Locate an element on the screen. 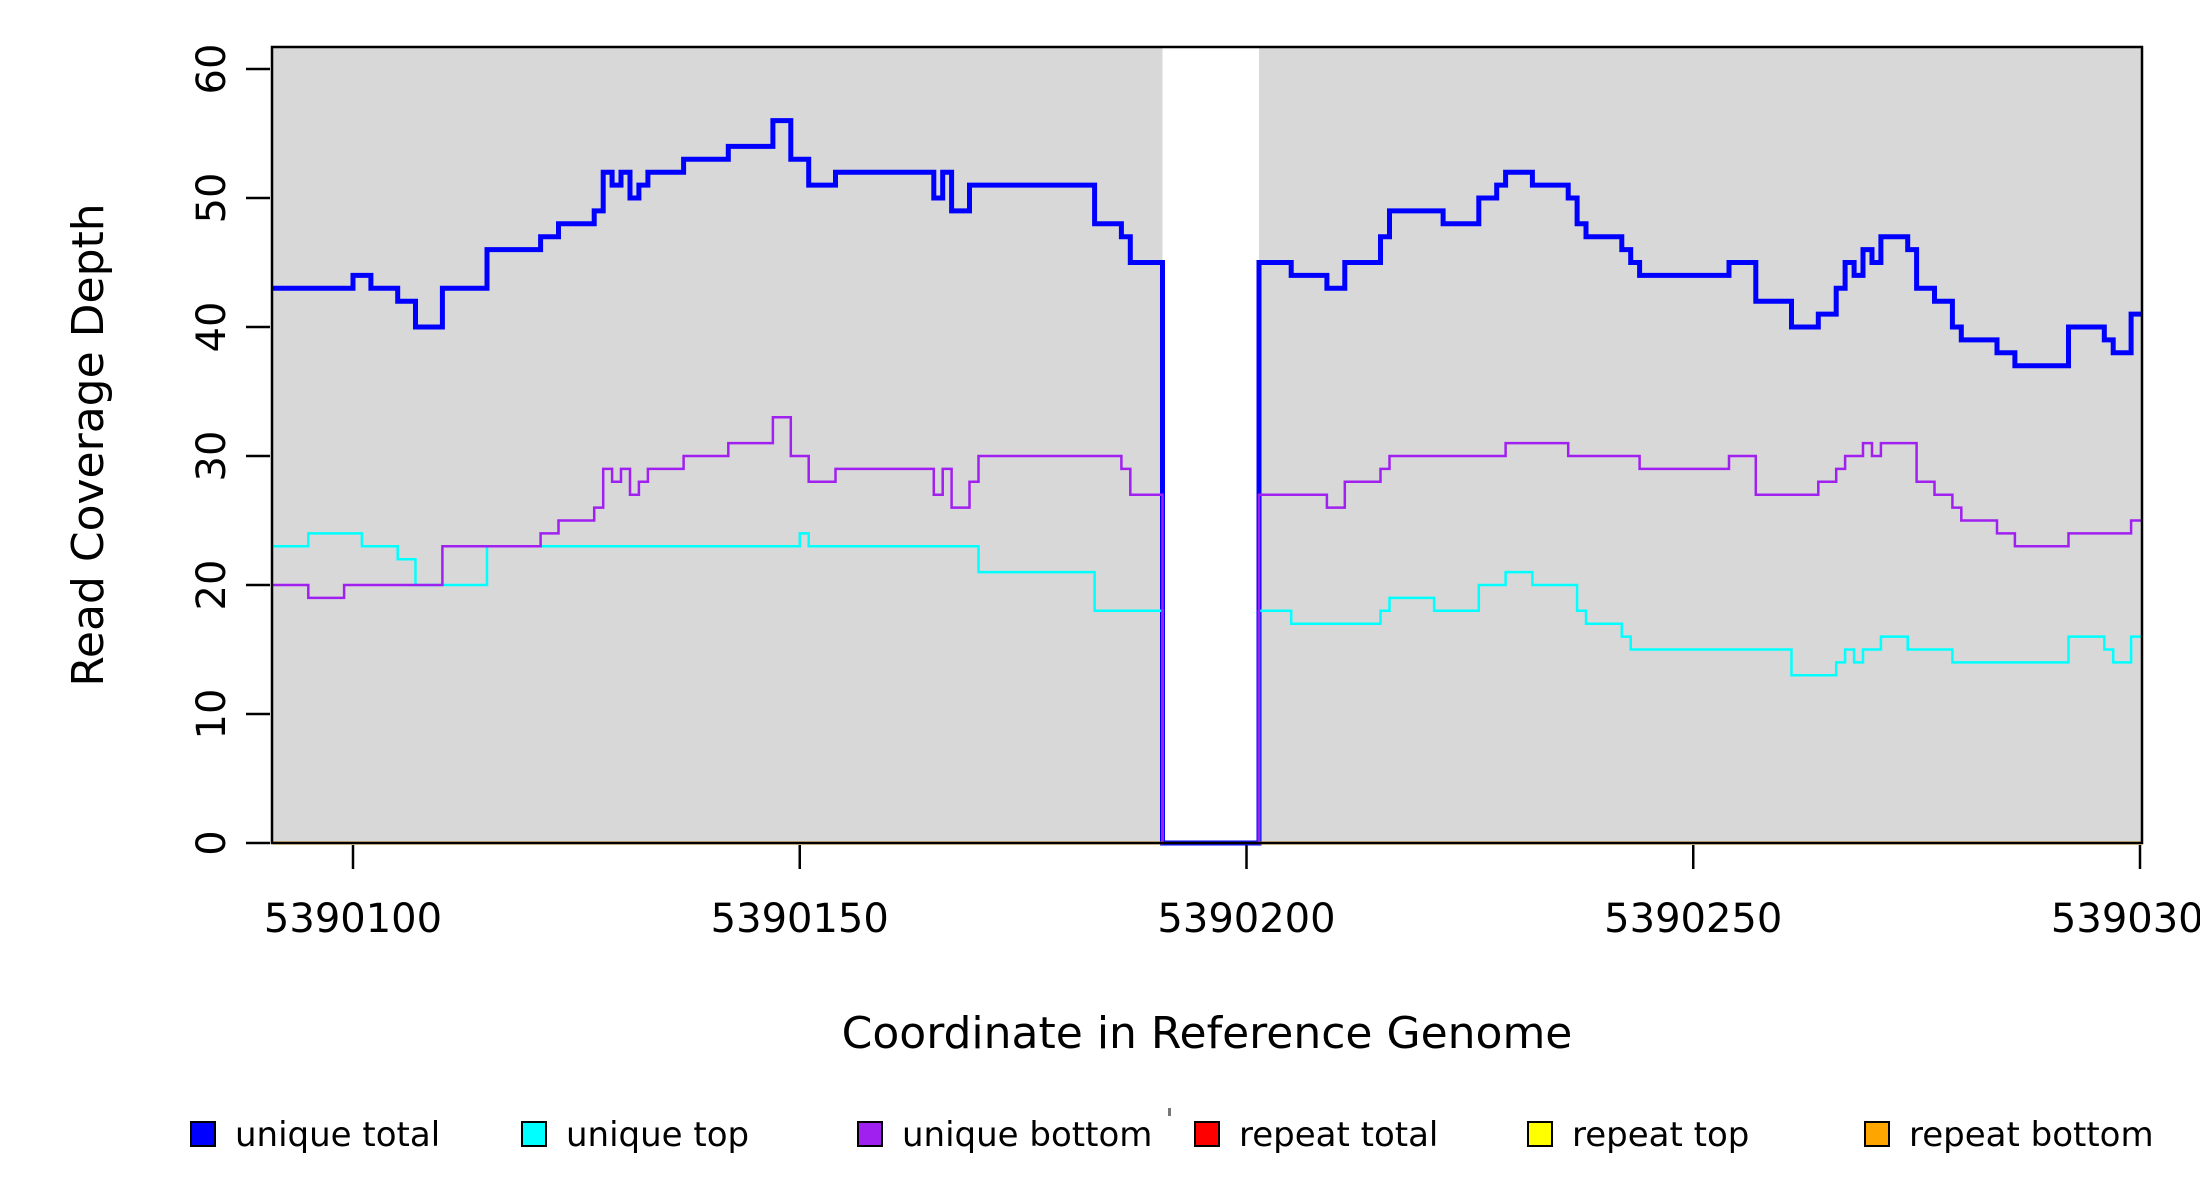 The height and width of the screenshot is (1200, 2200). y-tick-label: 50 is located at coordinates (212, 198).